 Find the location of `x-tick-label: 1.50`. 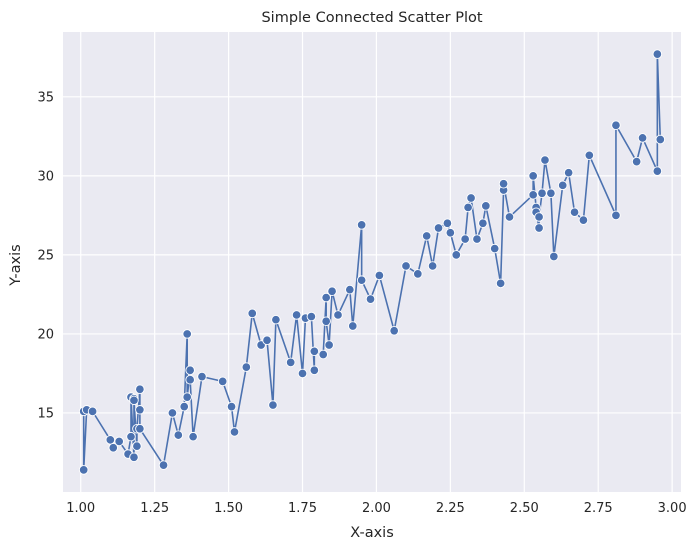

x-tick-label: 1.50 is located at coordinates (228, 508).